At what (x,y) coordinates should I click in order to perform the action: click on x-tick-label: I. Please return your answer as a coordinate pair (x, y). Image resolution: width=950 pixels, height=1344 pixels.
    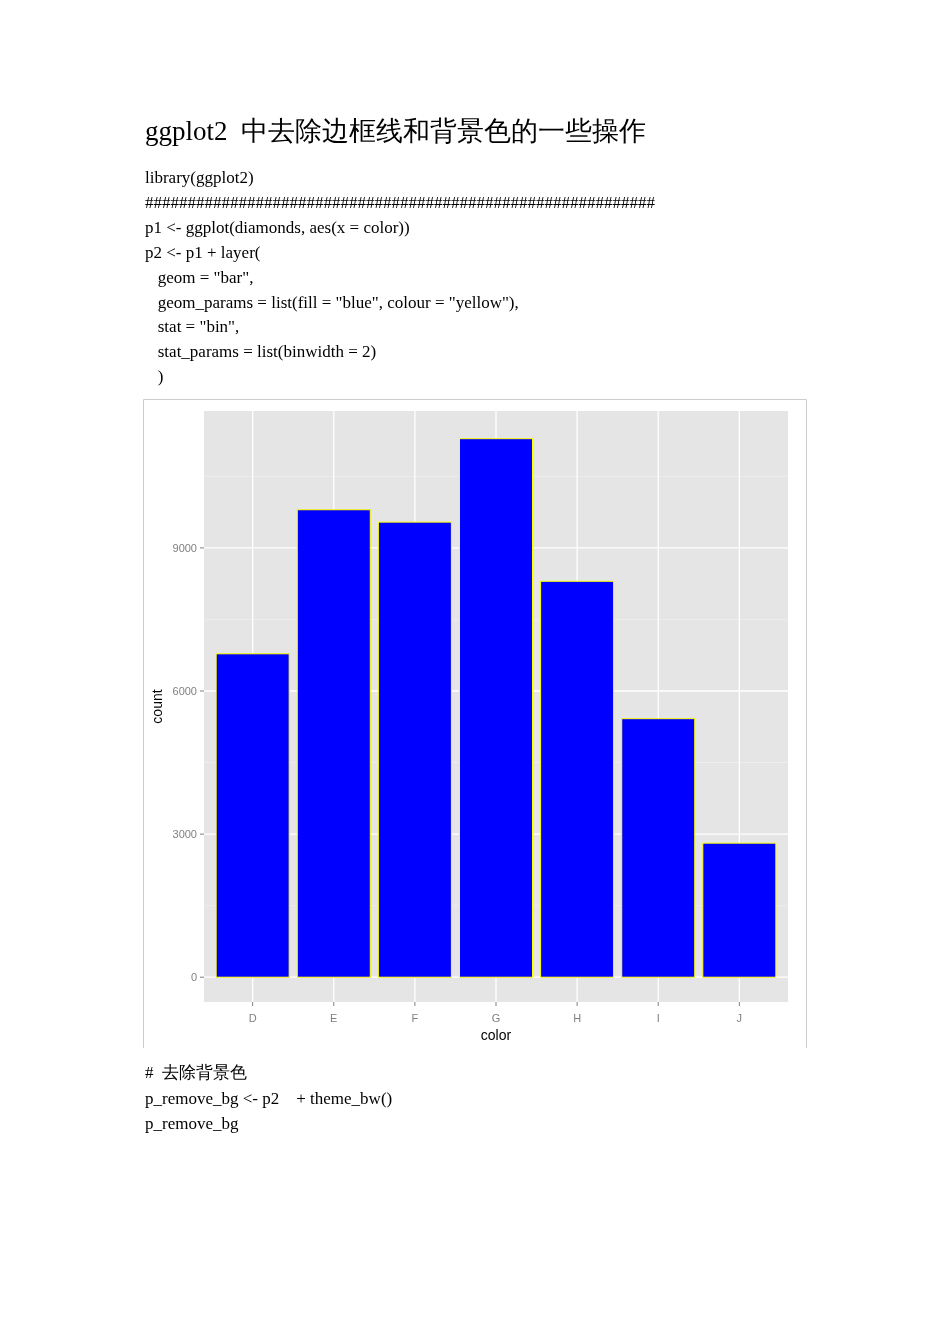
    Looking at the image, I should click on (658, 1018).